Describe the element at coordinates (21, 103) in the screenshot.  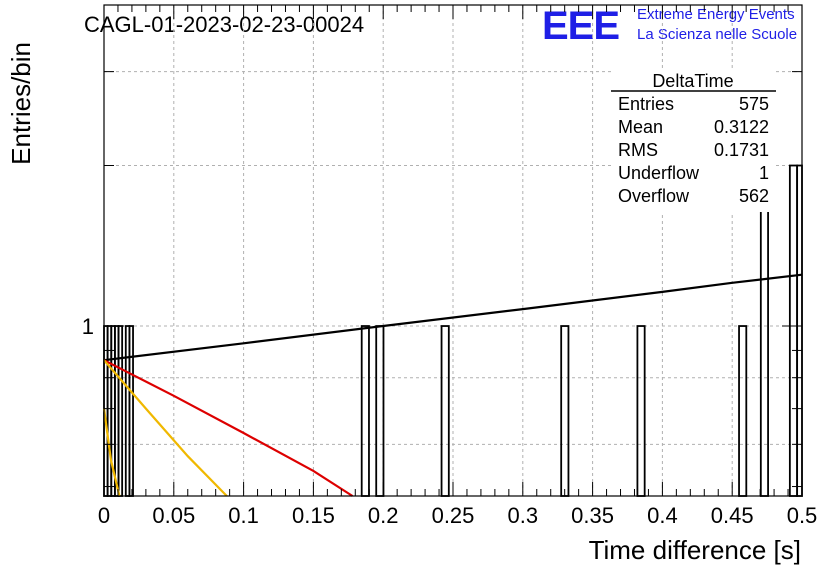
I see `y-axis-label: Entries/bin` at that location.